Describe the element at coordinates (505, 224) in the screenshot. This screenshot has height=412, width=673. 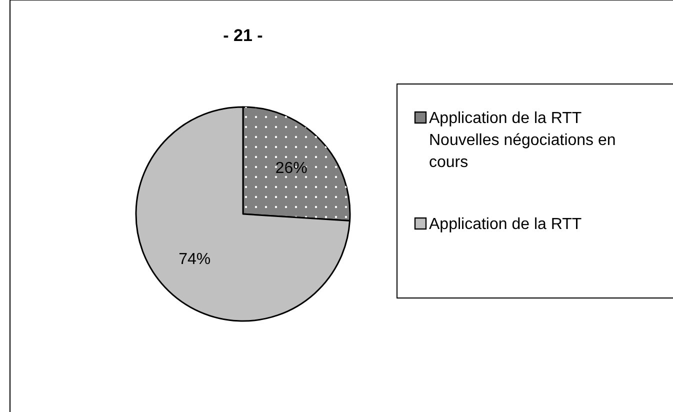
I see `legend-label: Application de la RTT` at that location.